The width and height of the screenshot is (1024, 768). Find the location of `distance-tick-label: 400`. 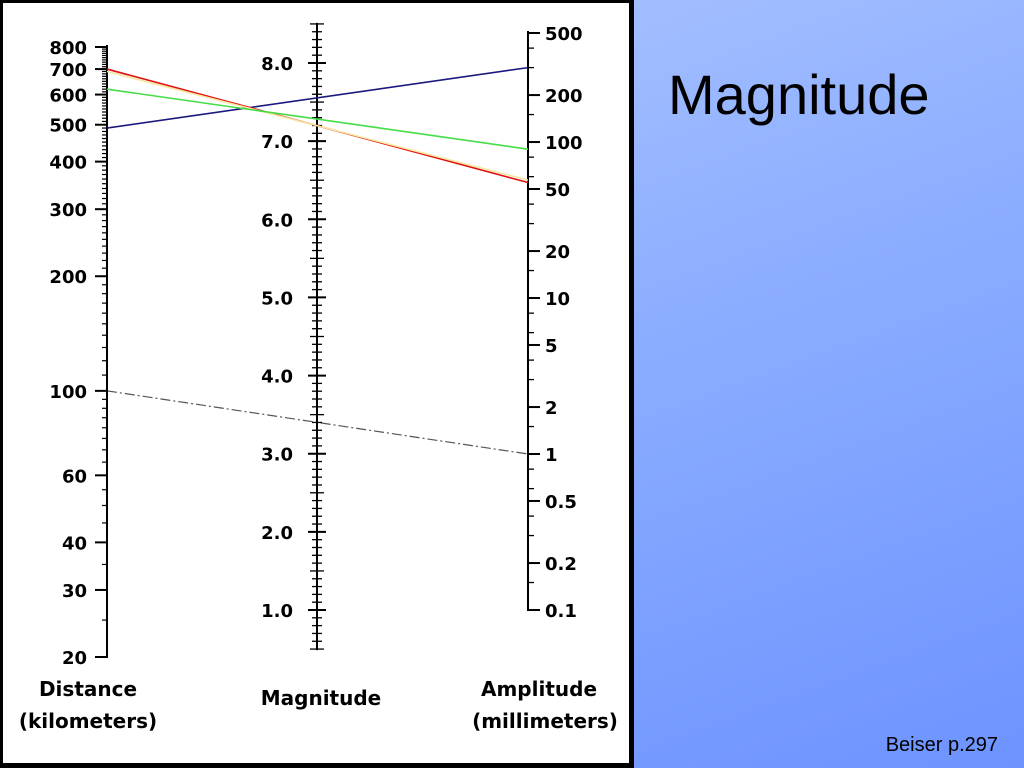

distance-tick-label: 400 is located at coordinates (68, 163).